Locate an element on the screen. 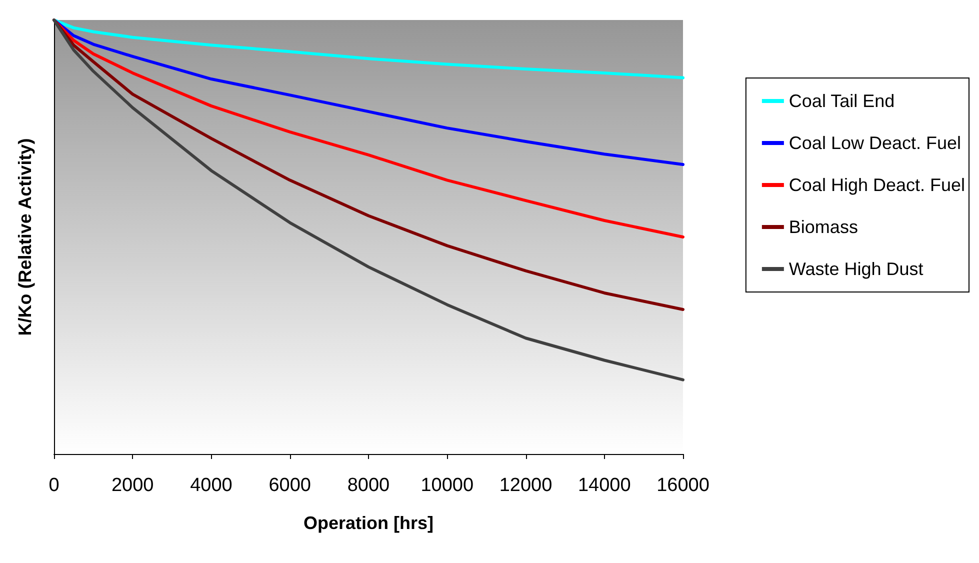 The height and width of the screenshot is (563, 979). x-tick-label: 6000 is located at coordinates (290, 485).